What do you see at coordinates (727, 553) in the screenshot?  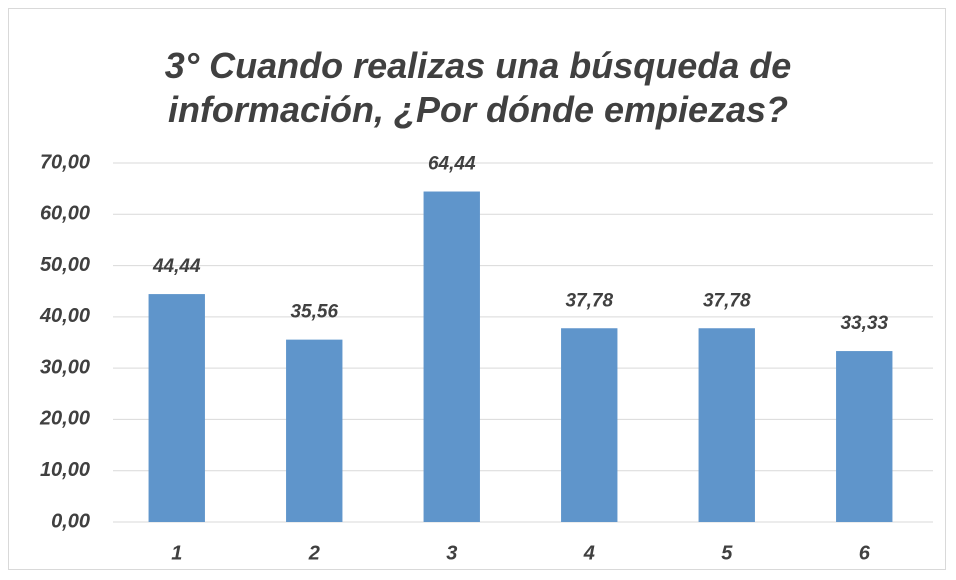 I see `x-tick-label: 5` at bounding box center [727, 553].